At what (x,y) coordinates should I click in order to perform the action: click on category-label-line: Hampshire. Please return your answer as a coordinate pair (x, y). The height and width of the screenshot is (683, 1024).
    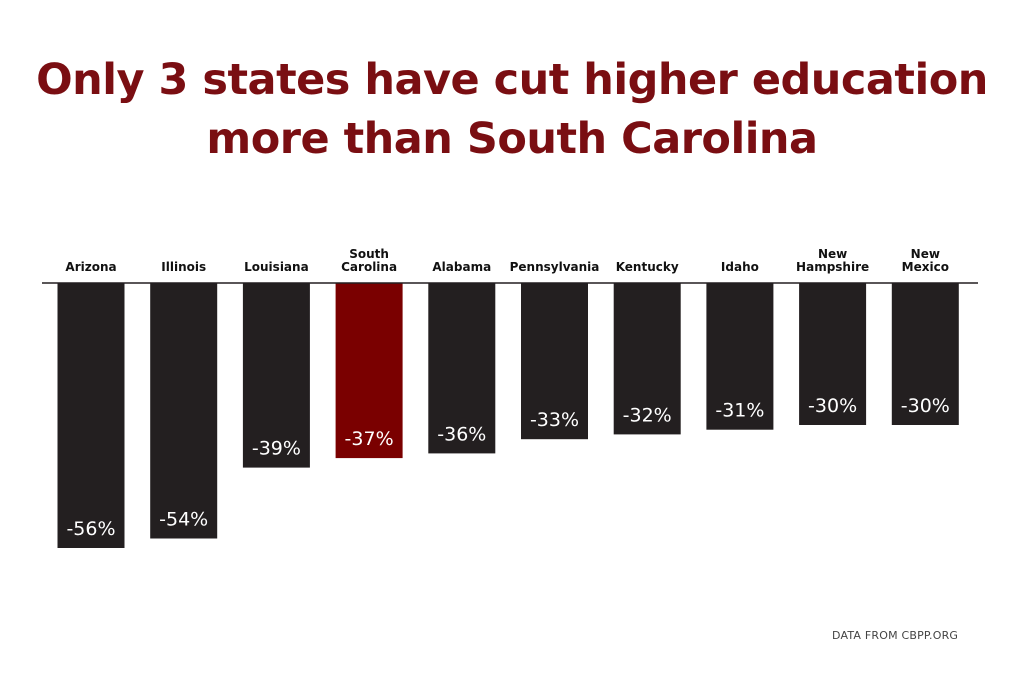
    Looking at the image, I should click on (832, 267).